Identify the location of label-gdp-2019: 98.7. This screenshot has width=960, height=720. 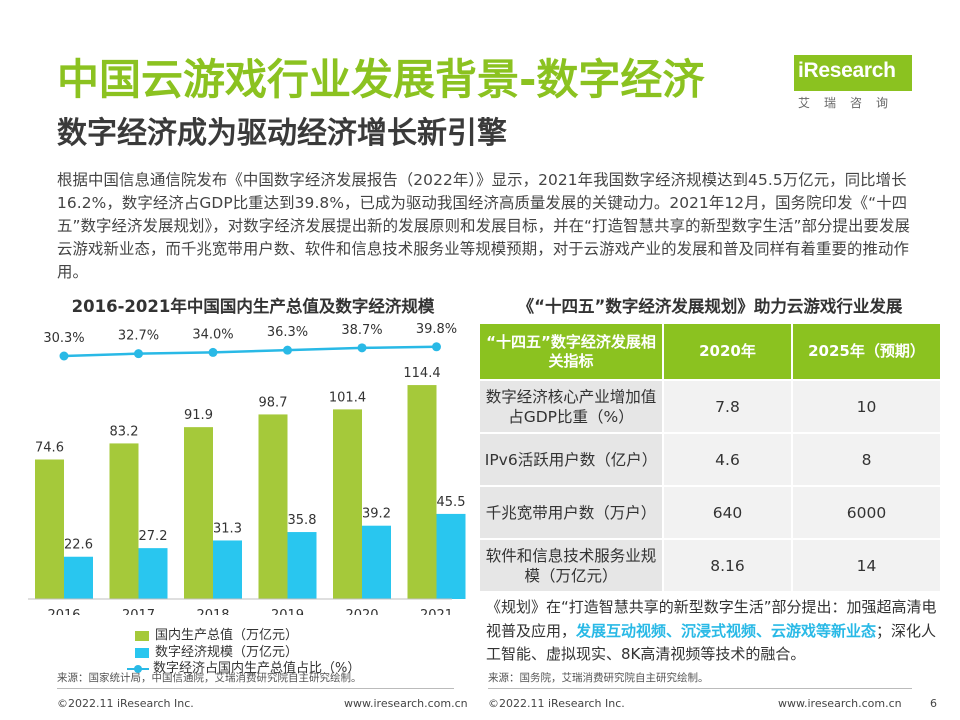
(273, 402).